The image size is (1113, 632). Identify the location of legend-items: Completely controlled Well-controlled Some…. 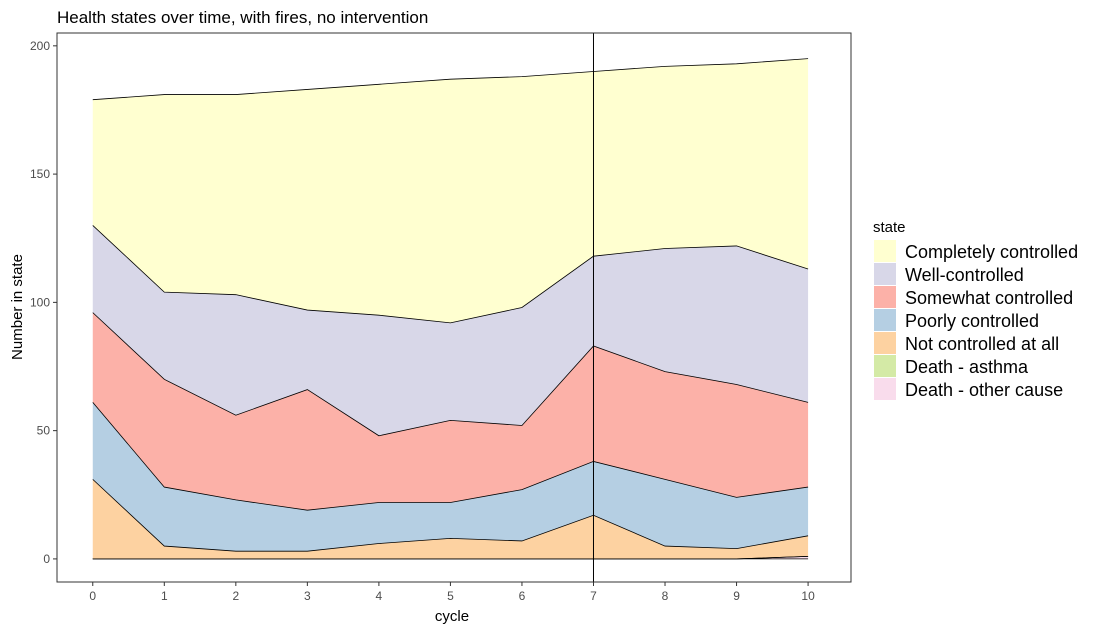
(976, 320).